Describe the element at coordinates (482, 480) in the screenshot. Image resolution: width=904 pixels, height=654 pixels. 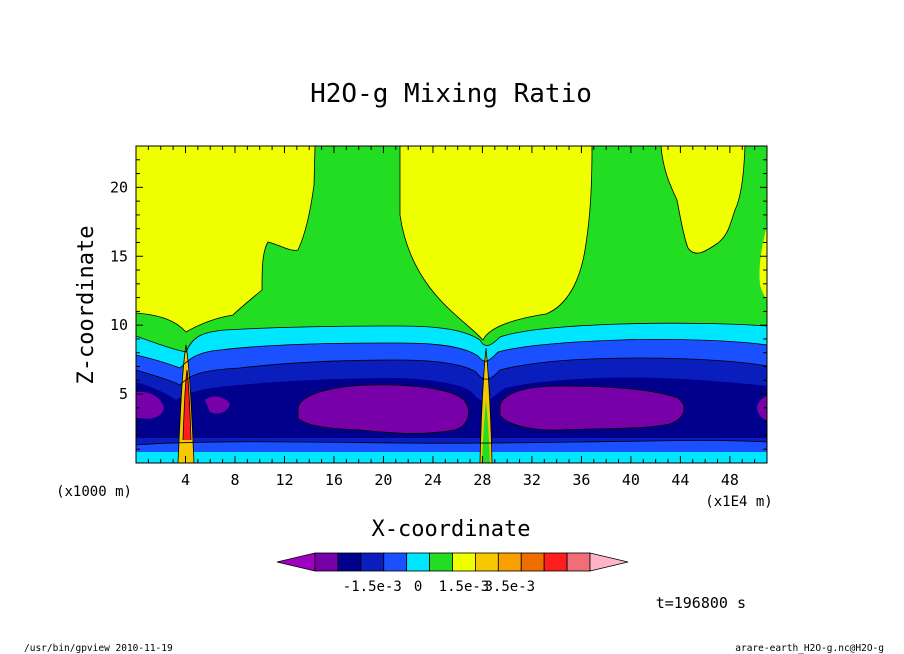
I see `x-tick-label: 28` at that location.